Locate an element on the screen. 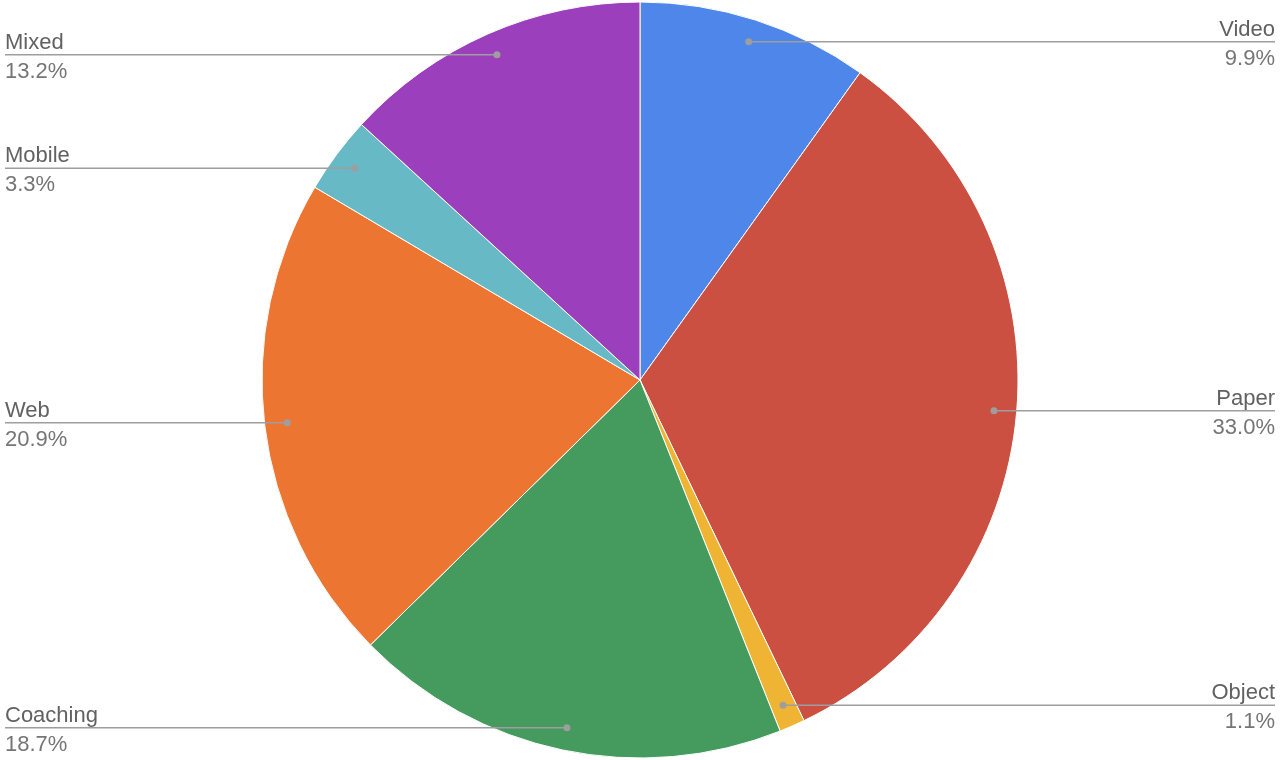  data-label: 3.3% is located at coordinates (30, 184).